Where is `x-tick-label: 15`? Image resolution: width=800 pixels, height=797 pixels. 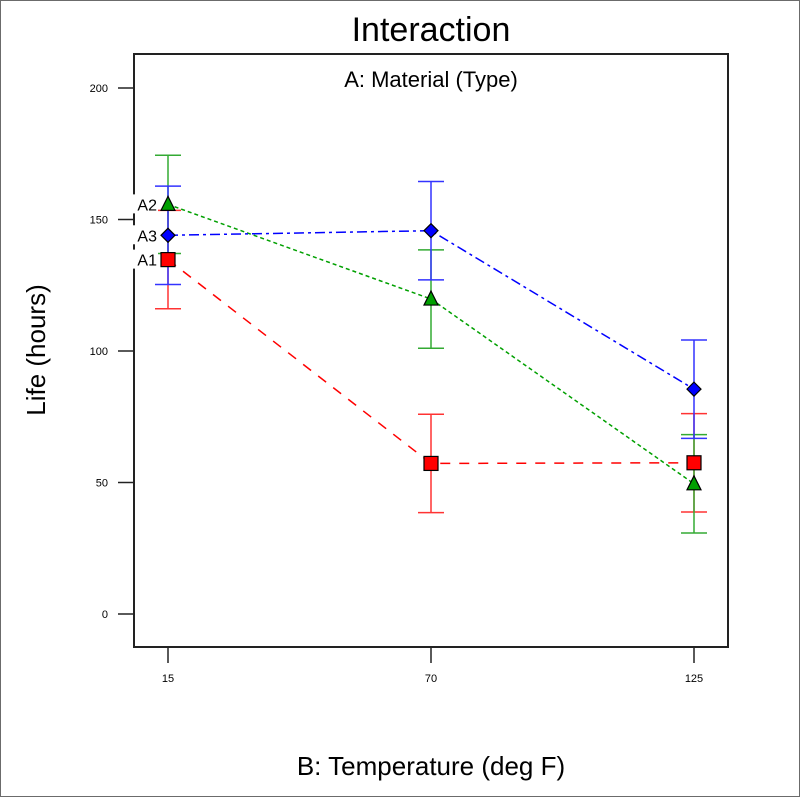 x-tick-label: 15 is located at coordinates (168, 679).